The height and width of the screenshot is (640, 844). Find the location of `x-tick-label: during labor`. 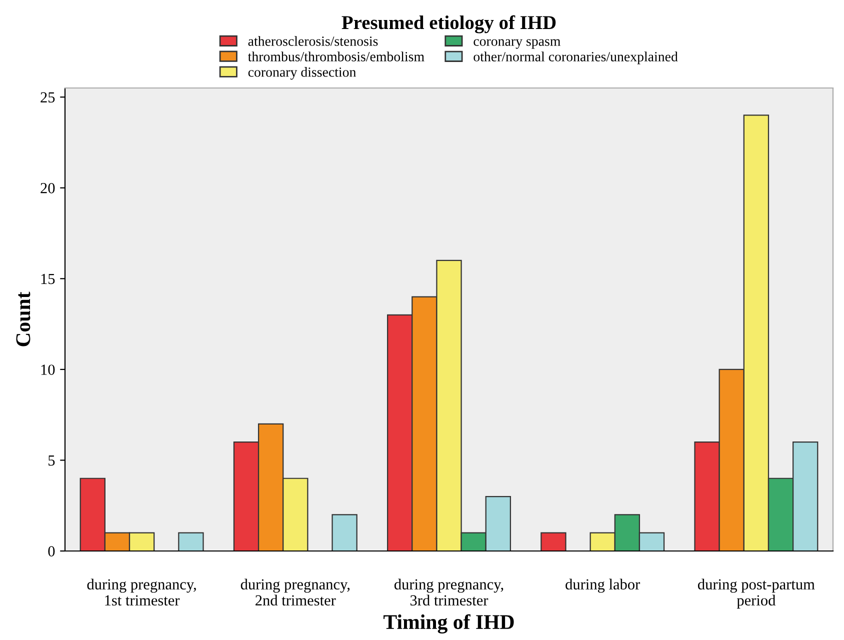

x-tick-label: during labor is located at coordinates (603, 585).